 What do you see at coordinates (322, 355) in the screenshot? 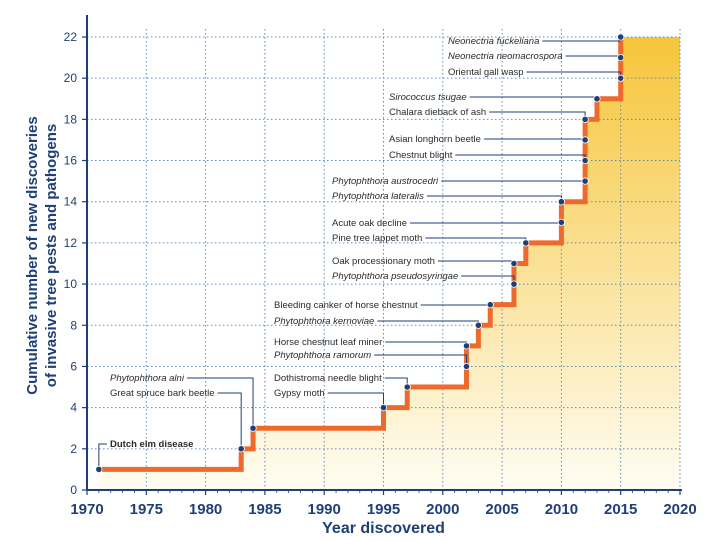
I see `annotation-label: Phytophthora ramorum` at bounding box center [322, 355].